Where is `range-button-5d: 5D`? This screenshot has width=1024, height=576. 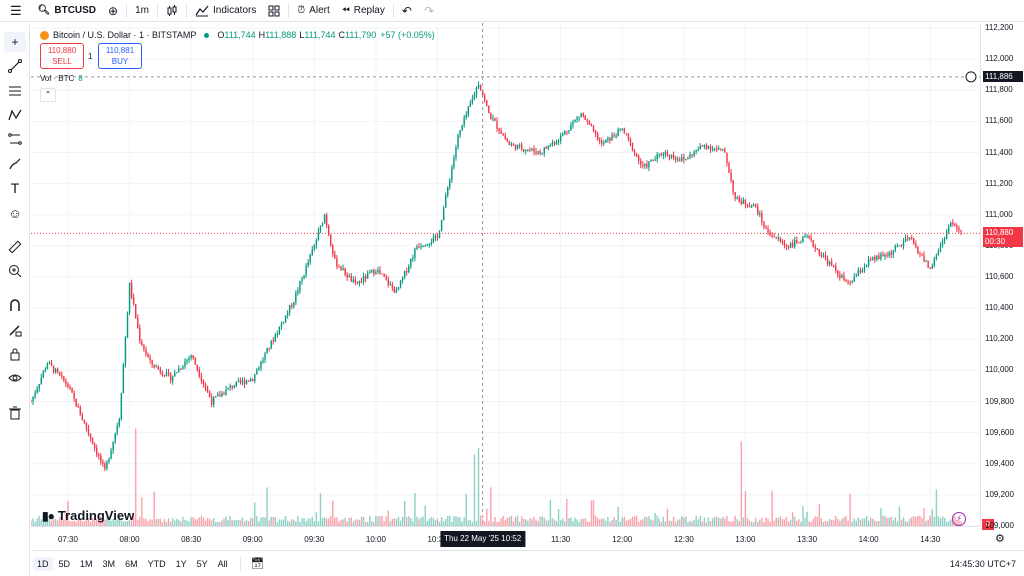
range-button-5d: 5D is located at coordinates (64, 563).